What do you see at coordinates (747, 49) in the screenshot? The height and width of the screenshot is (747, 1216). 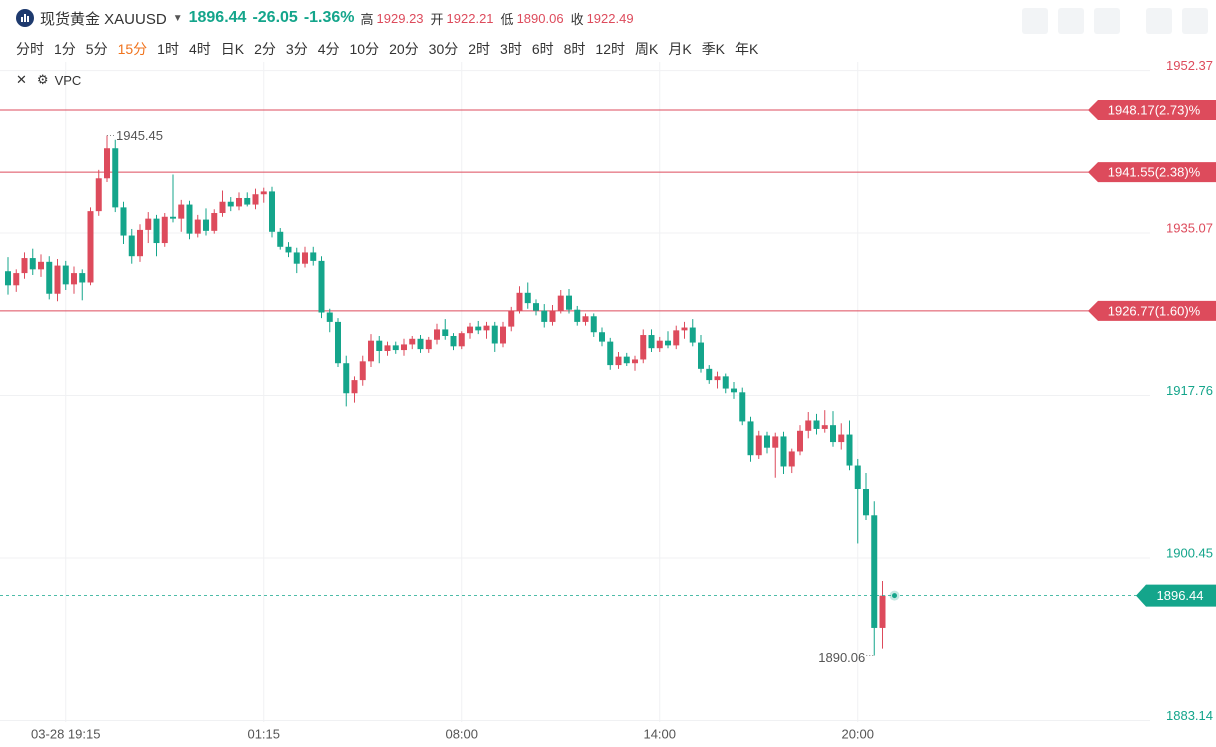 I see `interval-tab: 年K` at bounding box center [747, 49].